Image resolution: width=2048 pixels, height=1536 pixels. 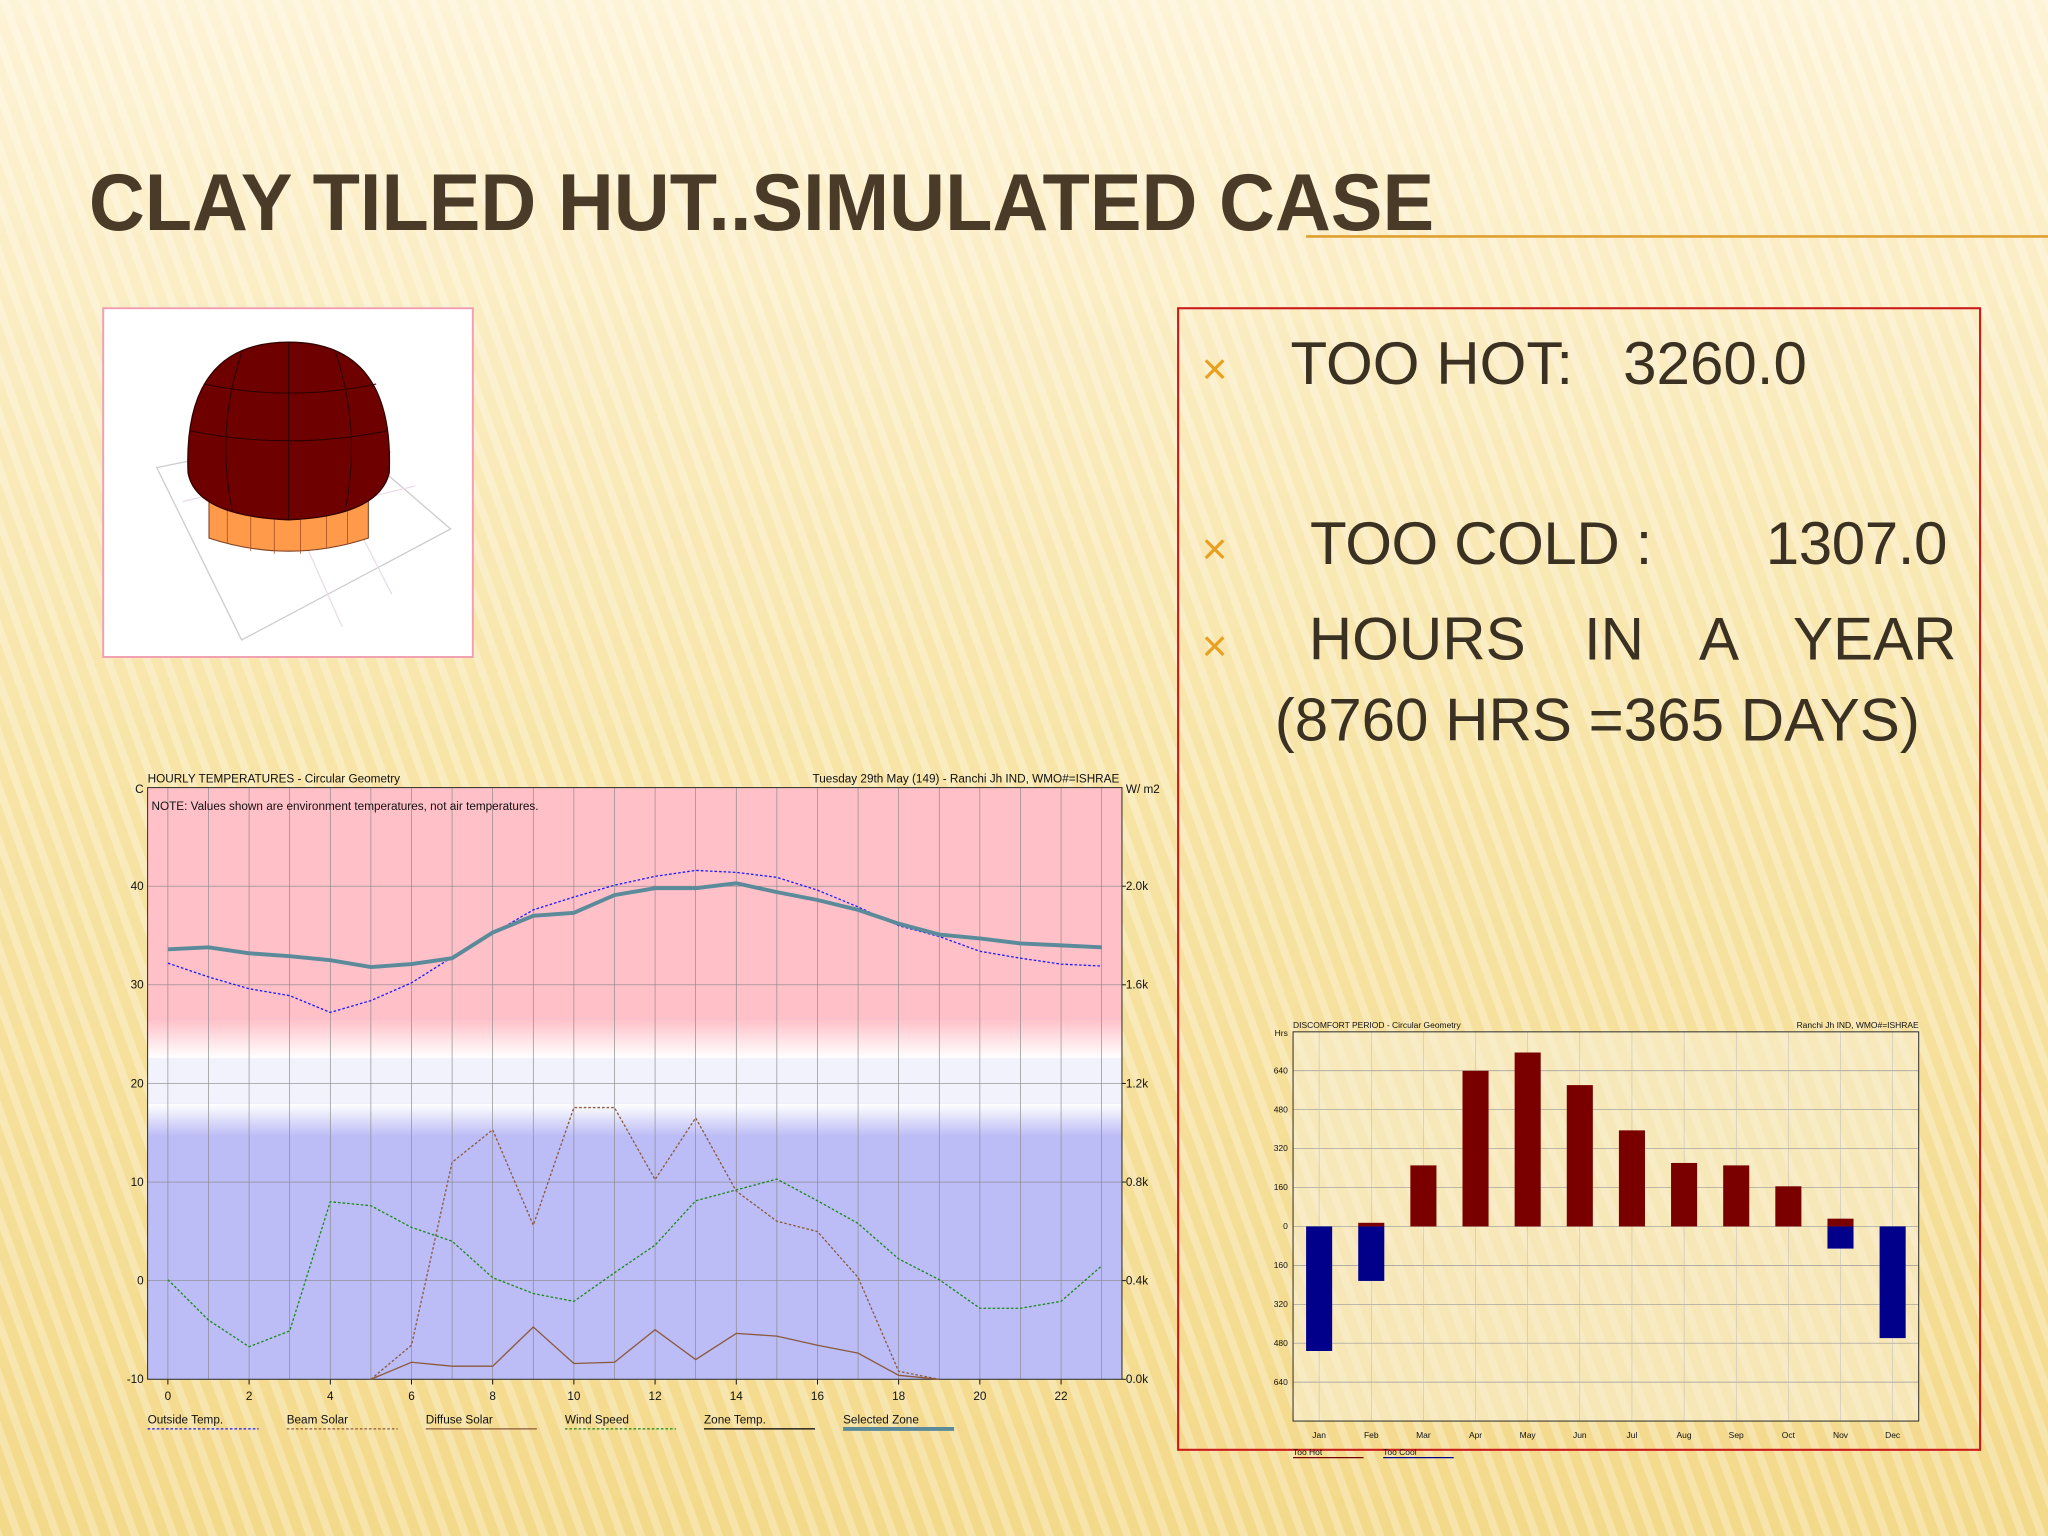 What do you see at coordinates (139, 789) in the screenshot?
I see `y-axis-label: C` at bounding box center [139, 789].